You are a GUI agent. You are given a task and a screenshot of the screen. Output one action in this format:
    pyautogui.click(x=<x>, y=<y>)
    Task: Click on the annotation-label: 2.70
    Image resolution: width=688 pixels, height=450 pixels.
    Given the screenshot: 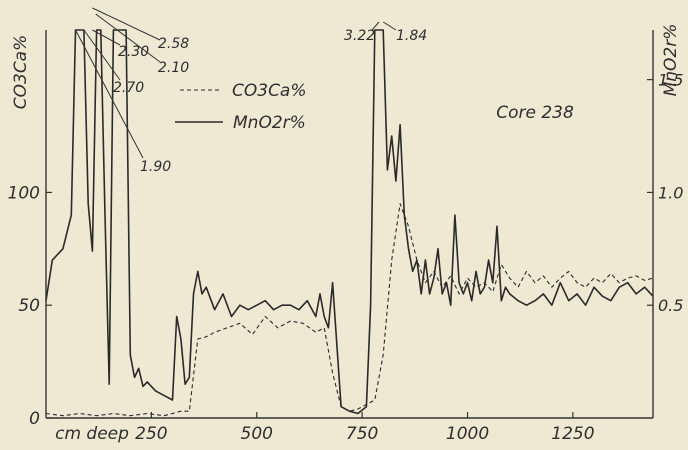 What is the action you would take?
    pyautogui.click(x=128, y=88)
    